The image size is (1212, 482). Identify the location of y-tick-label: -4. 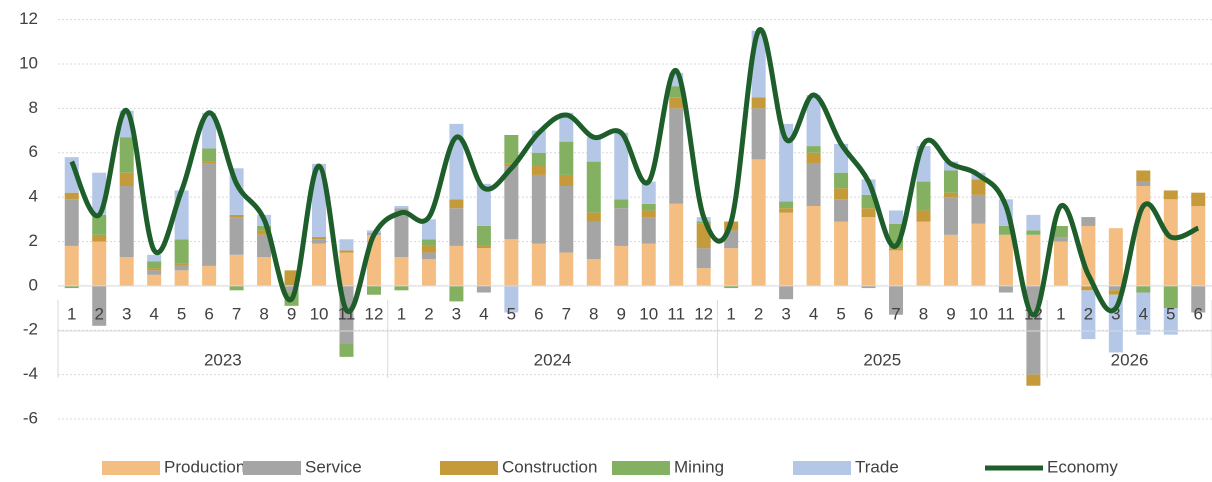
(30, 373).